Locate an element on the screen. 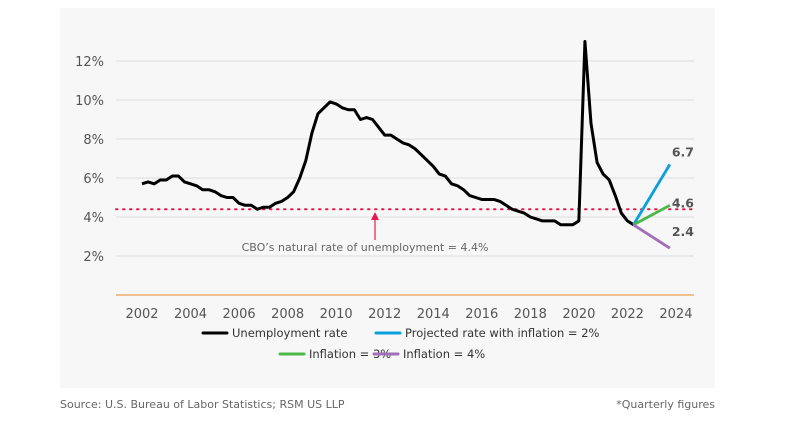 This screenshot has height=433, width=786. series-end-label: 2.4 is located at coordinates (683, 231).